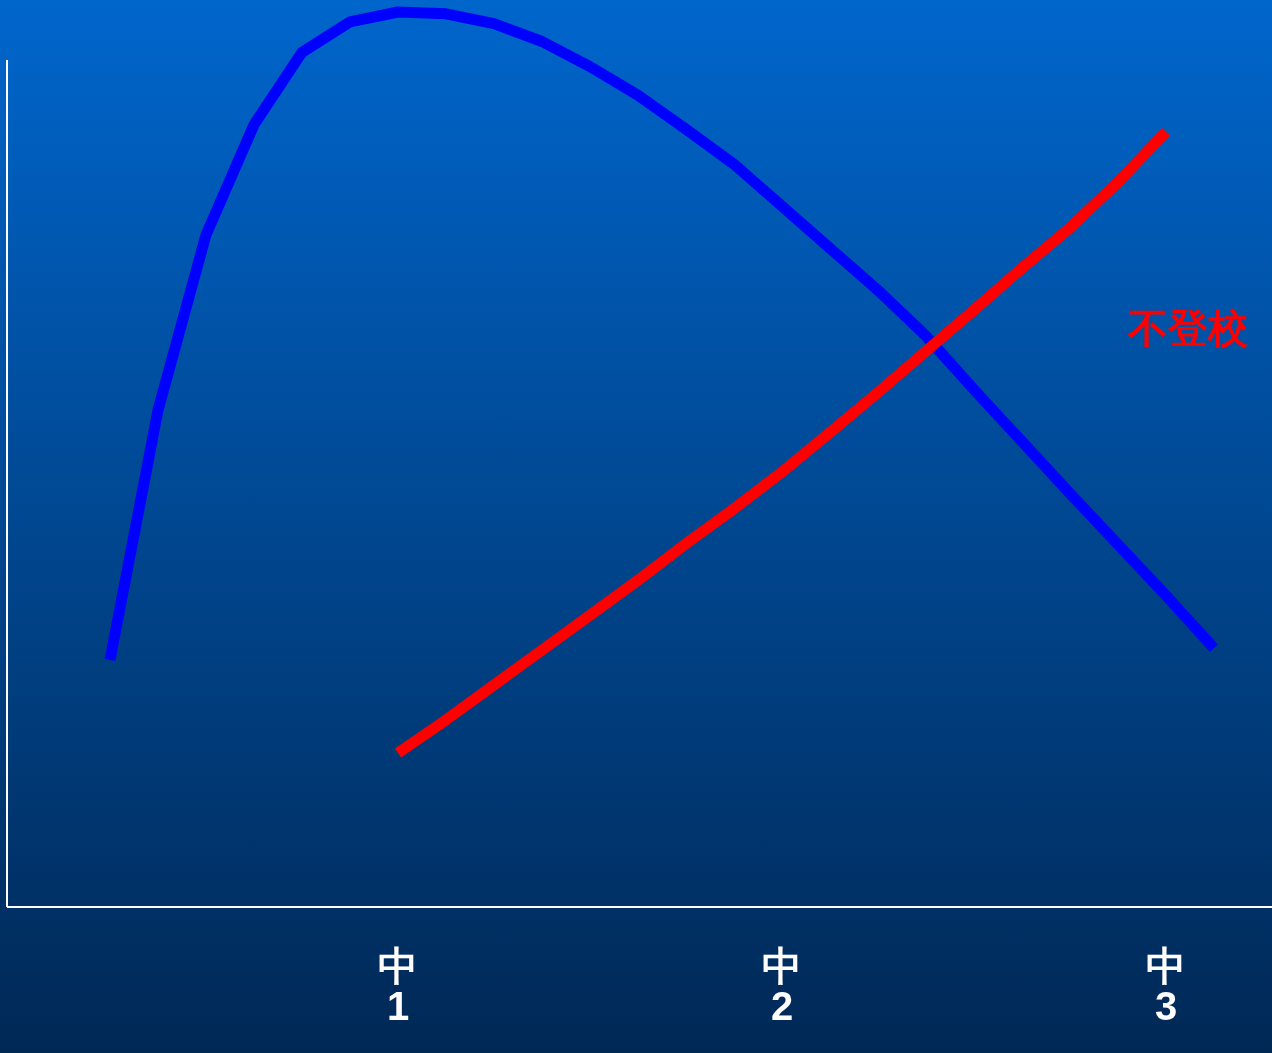 The width and height of the screenshot is (1272, 1053). Describe the element at coordinates (1188, 327) in the screenshot. I see `text: 不登校` at that location.